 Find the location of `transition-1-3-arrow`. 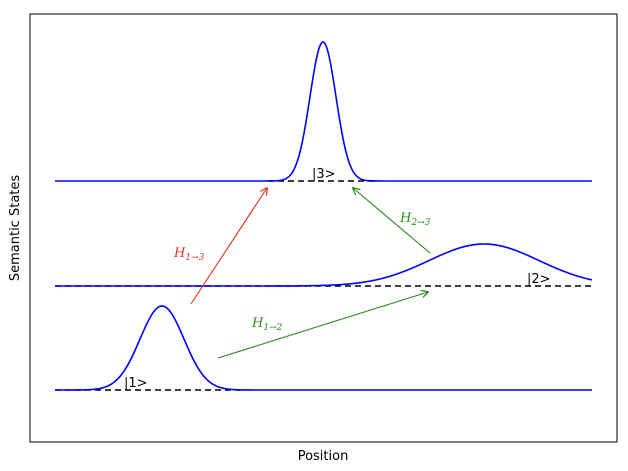

transition-1-3-arrow is located at coordinates (228, 246).